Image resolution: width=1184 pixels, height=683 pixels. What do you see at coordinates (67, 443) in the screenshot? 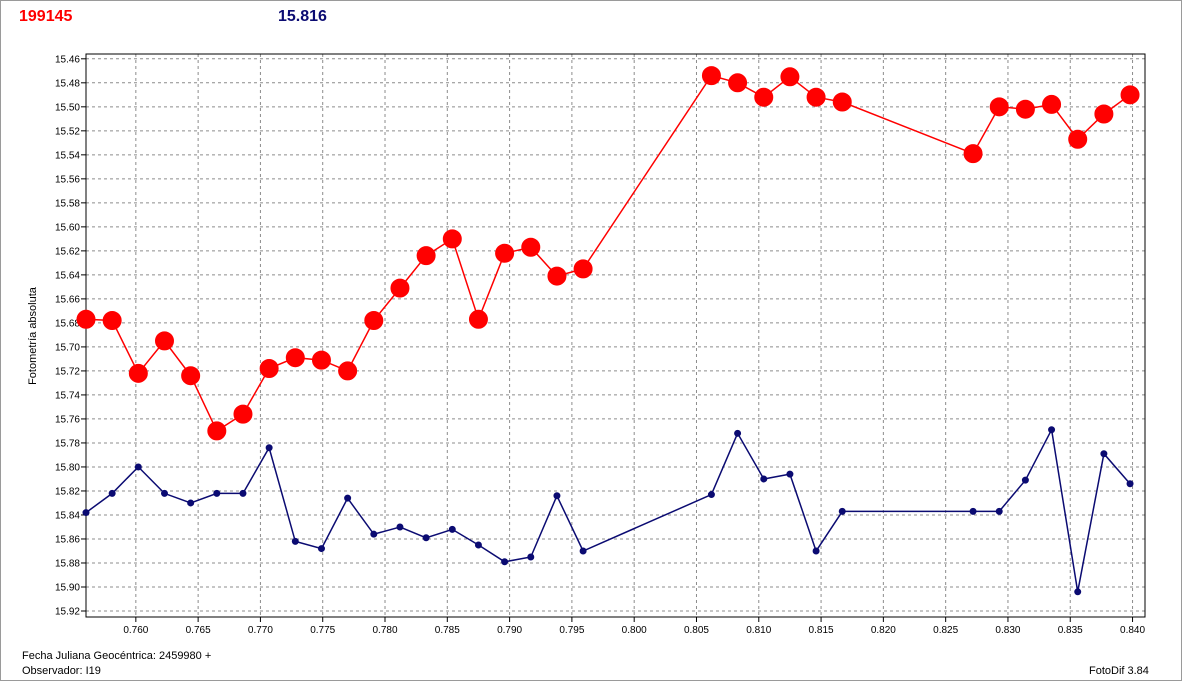
I see `y-tick-label: 15.78` at bounding box center [67, 443].